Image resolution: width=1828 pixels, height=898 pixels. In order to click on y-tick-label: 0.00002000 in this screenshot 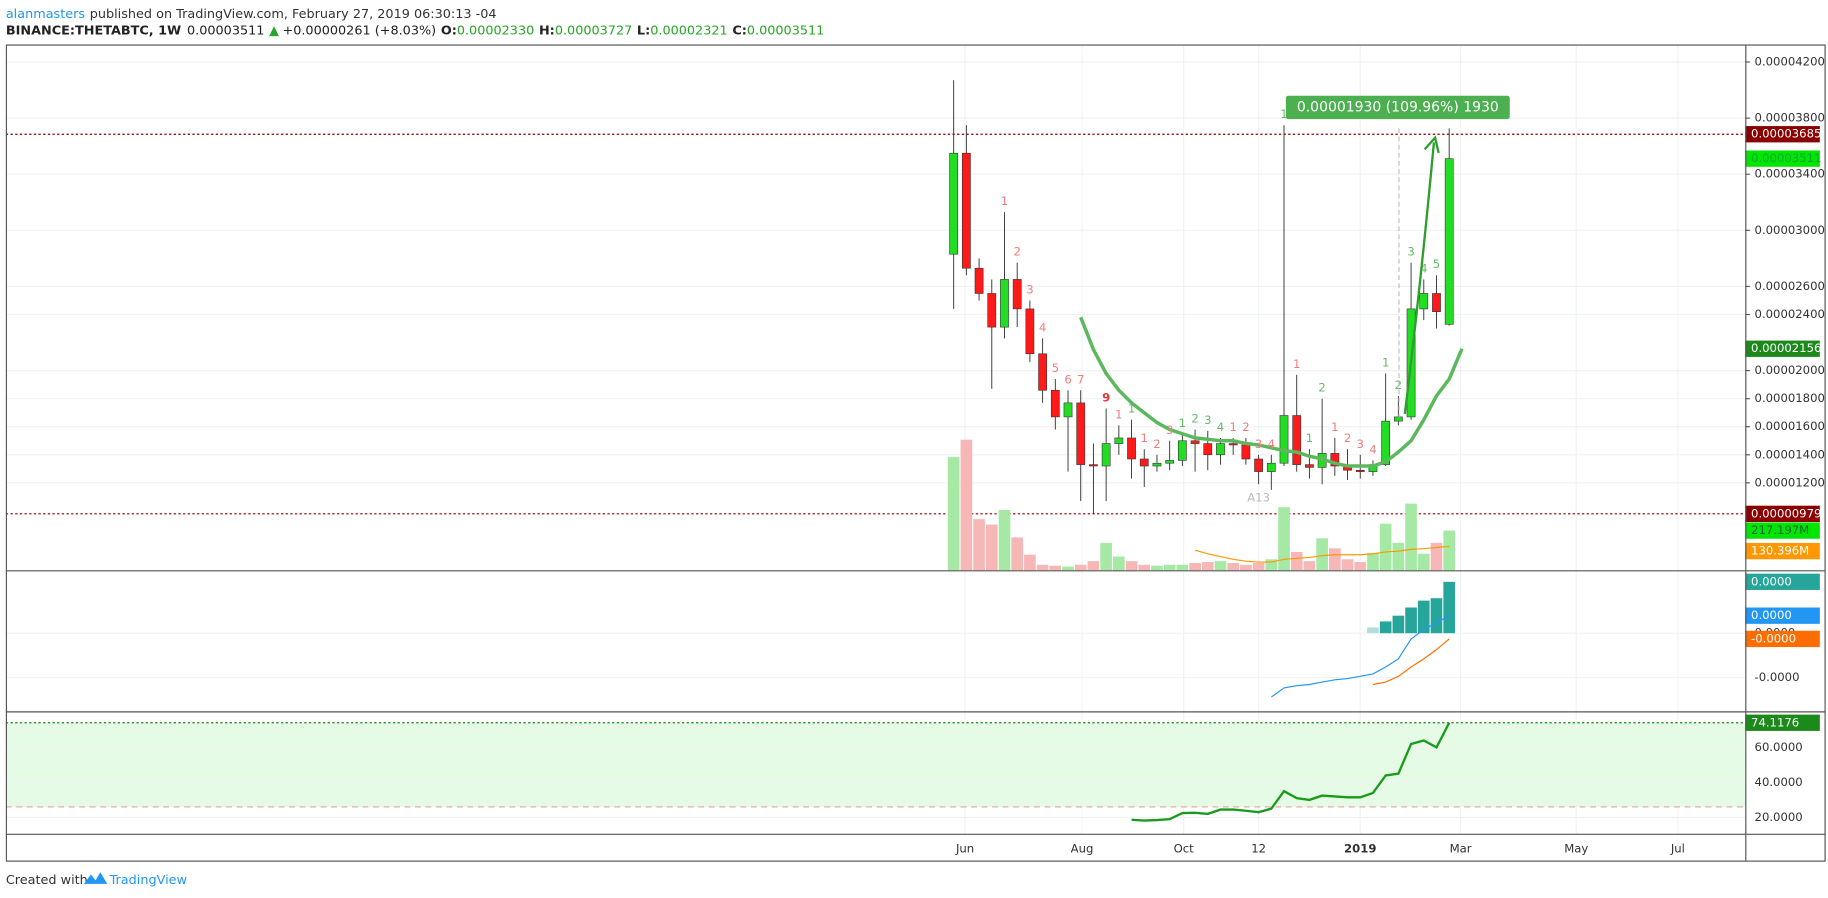, I will do `click(1790, 370)`.